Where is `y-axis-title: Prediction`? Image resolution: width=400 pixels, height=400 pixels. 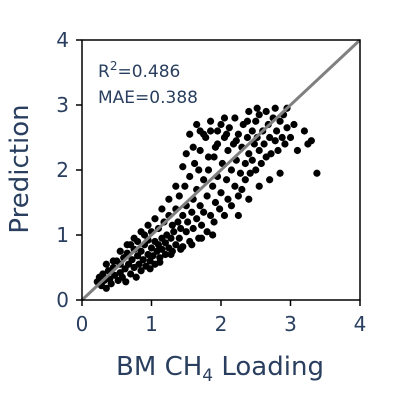 y-axis-title: Prediction is located at coordinates (20, 168).